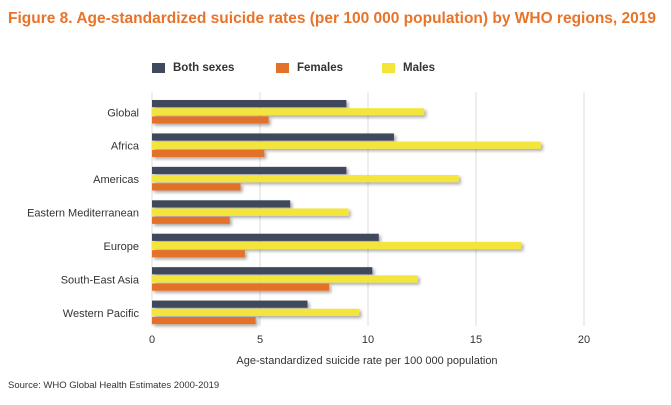 This screenshot has height=405, width=671. I want to click on legend-males: Males, so click(408, 68).